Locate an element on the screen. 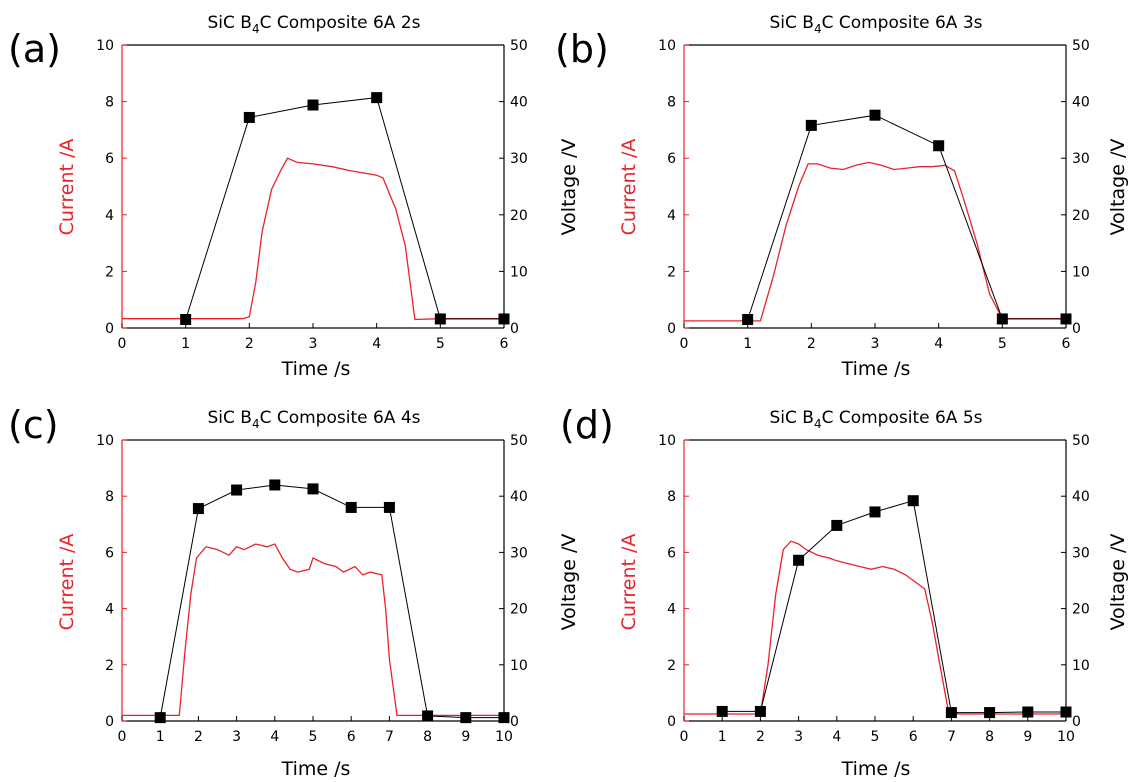 The height and width of the screenshot is (782, 1133). chart-title: SiC B4C Composite 6A 3s is located at coordinates (875, 24).